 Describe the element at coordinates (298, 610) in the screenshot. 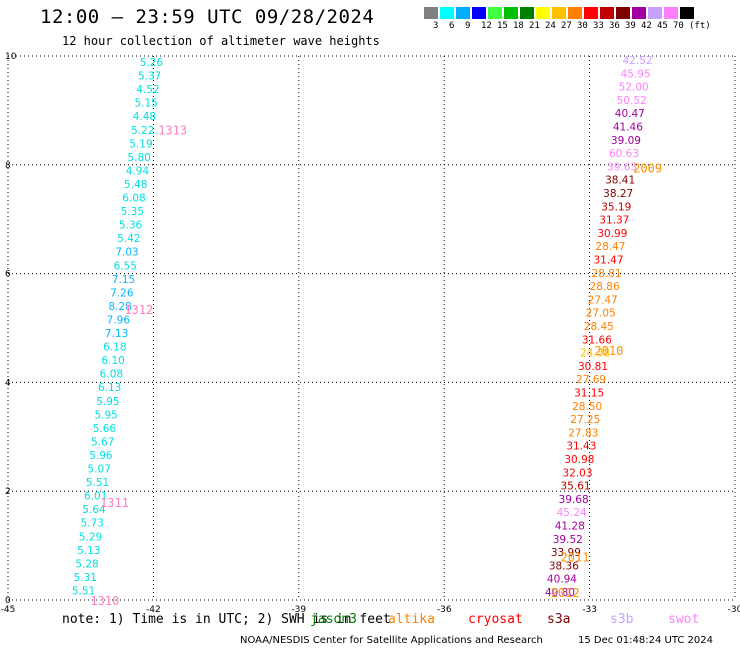

I see `x-tick-label: -39` at that location.